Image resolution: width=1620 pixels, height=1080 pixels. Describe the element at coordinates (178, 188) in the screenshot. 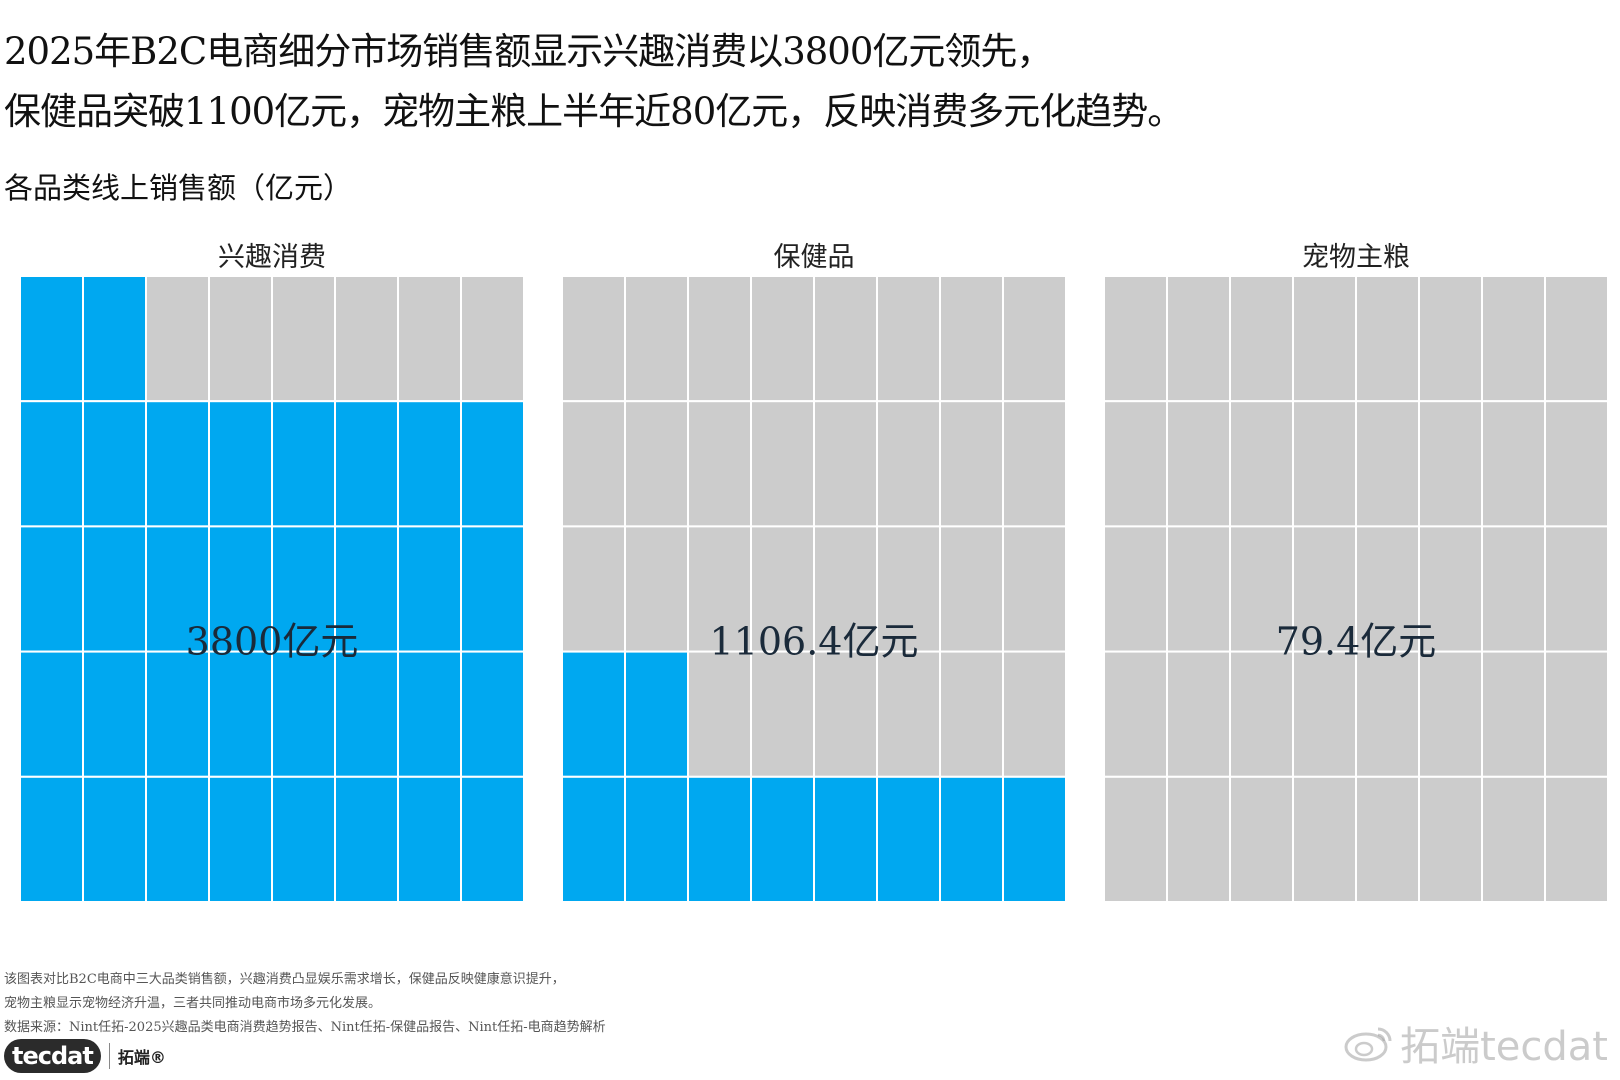

I see `chart-subtitle: 各品类线上销售额（亿元）` at that location.